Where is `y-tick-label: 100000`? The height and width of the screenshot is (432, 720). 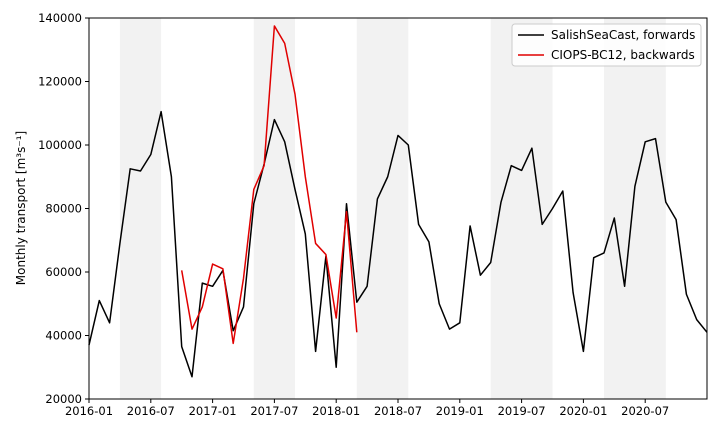 y-tick-label: 100000 is located at coordinates (60, 145).